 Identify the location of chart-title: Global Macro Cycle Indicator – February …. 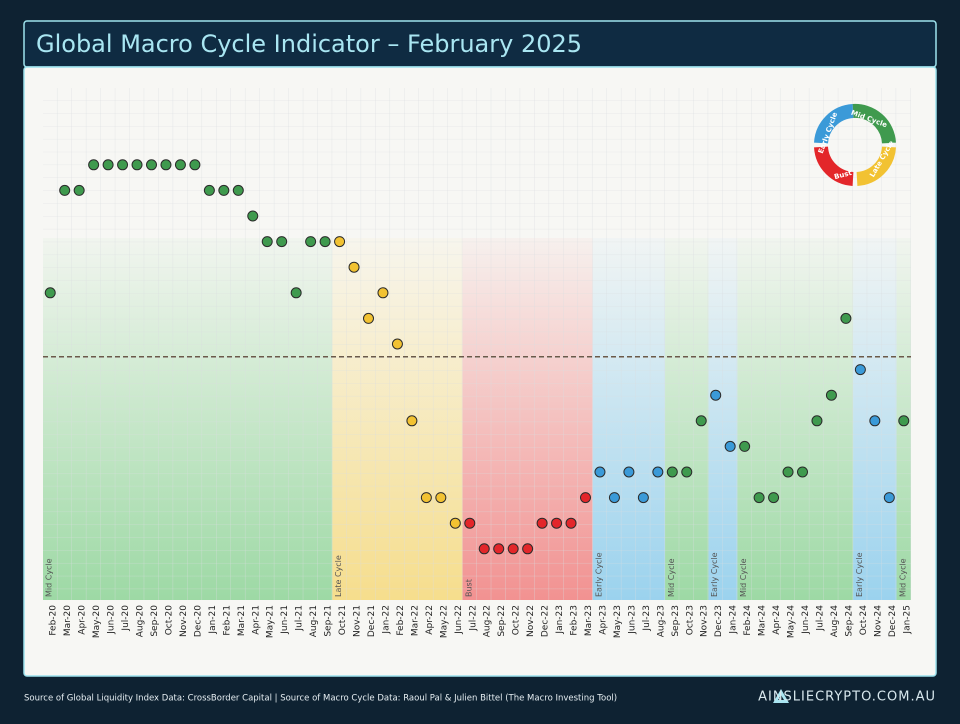
(309, 44).